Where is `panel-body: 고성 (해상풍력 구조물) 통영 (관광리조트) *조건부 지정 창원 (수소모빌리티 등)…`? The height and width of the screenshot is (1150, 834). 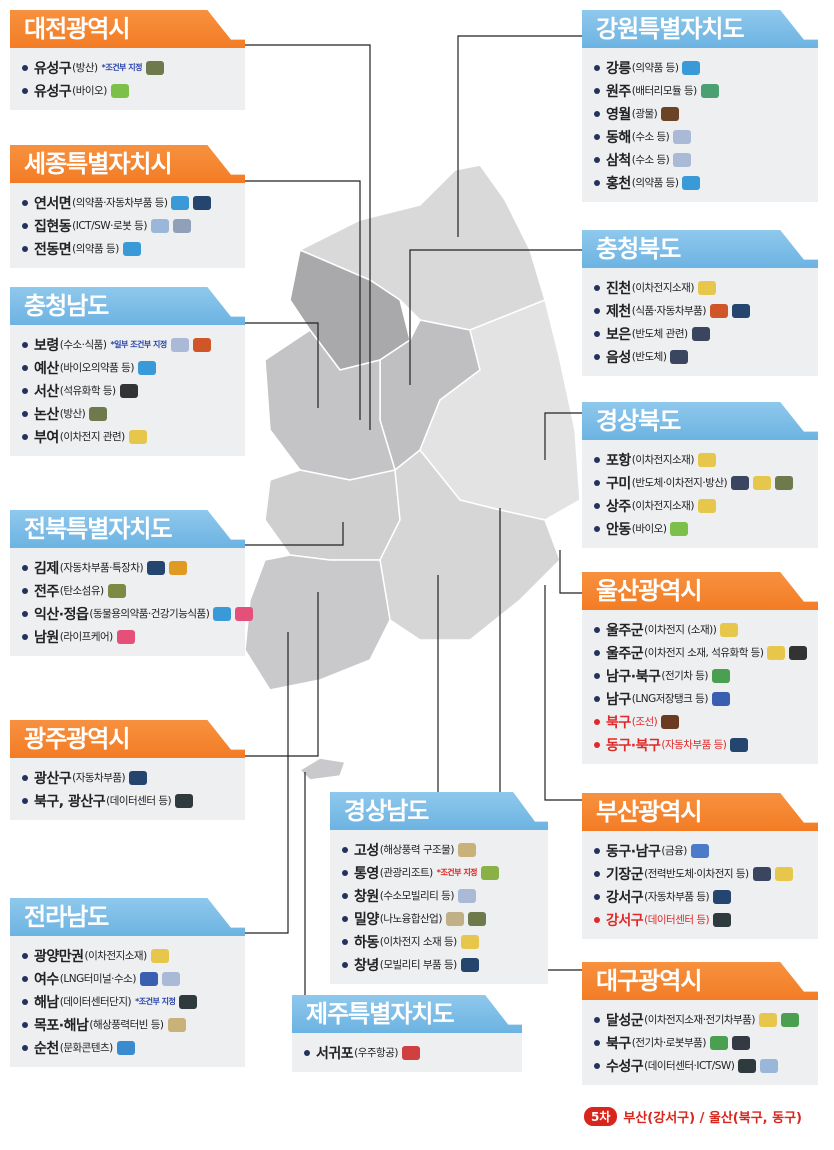
panel-body: 고성 (해상풍력 구조물) 통영 (관광리조트) *조건부 지정 창원 (수소모빌리티 등)… is located at coordinates (439, 907).